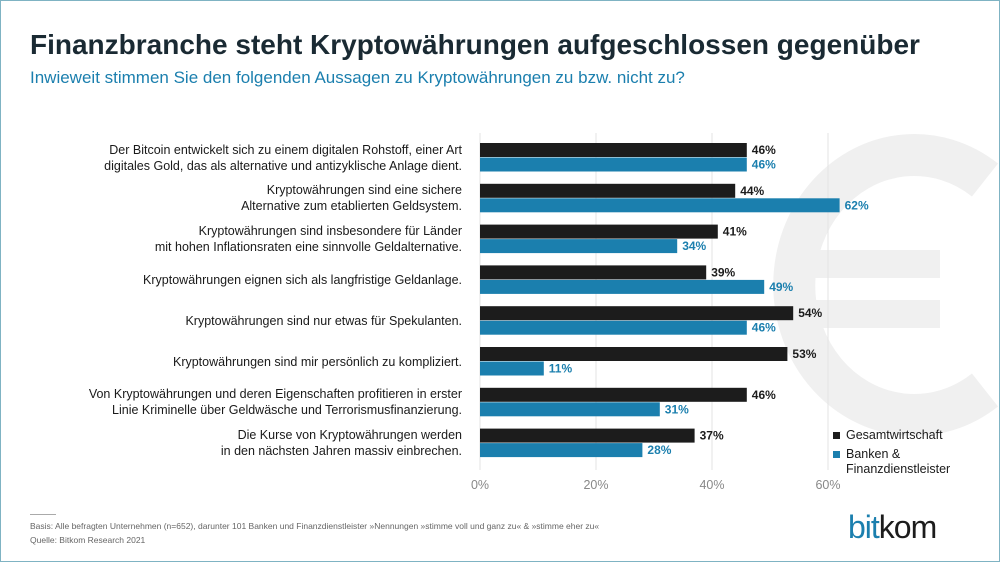 Image resolution: width=1000 pixels, height=562 pixels. I want to click on data-label: 39%, so click(723, 272).